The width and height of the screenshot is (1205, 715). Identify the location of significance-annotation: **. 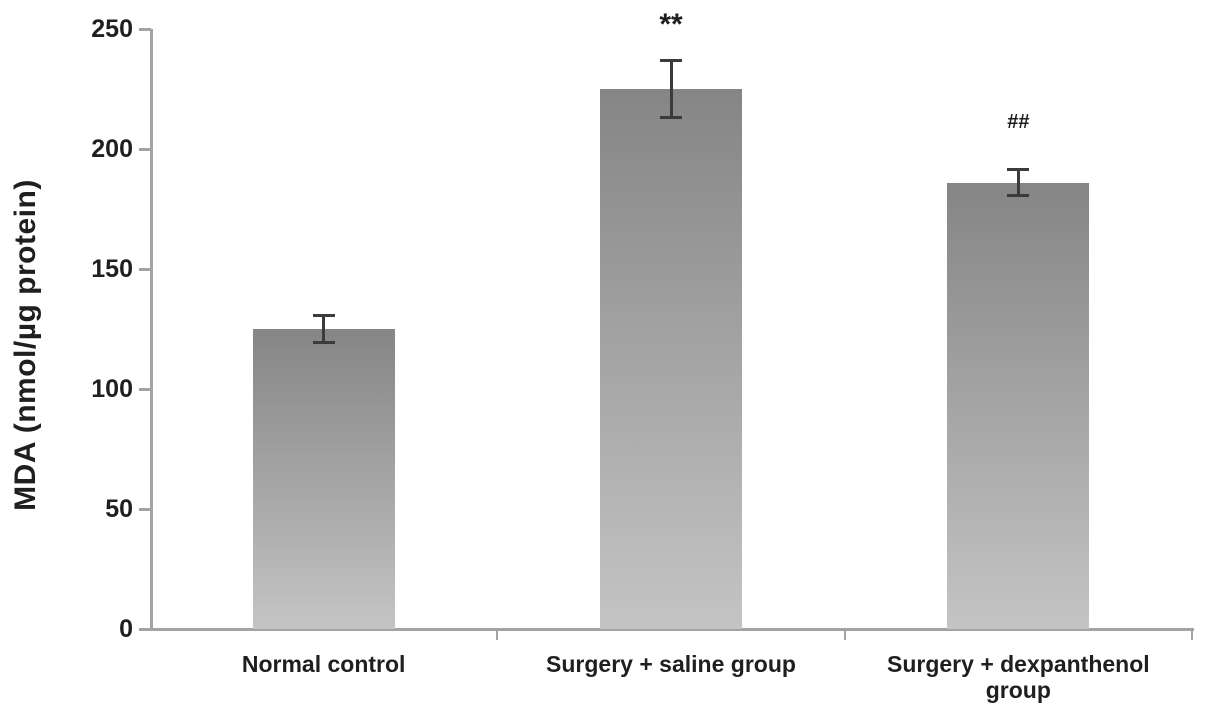
(671, 25).